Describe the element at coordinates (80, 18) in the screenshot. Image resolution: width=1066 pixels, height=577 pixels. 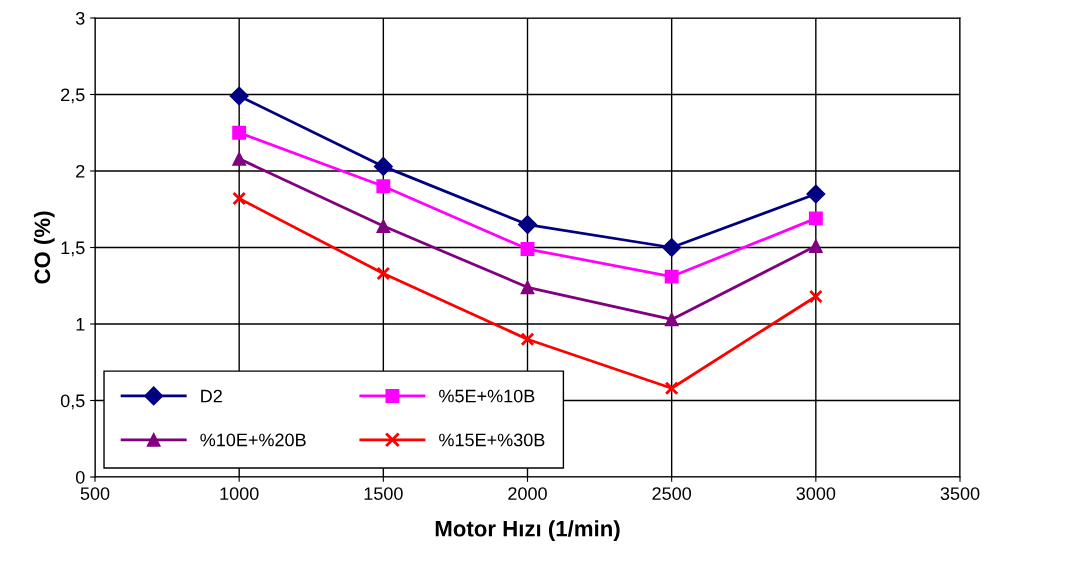
I see `y-tick-label: 3` at that location.